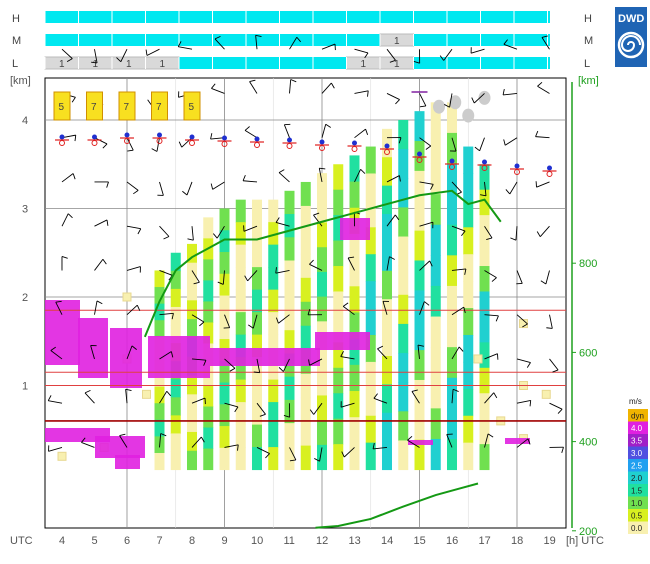 The image size is (650, 564). Describe the element at coordinates (355, 541) in the screenshot. I see `time-tick-label: 13` at that location.